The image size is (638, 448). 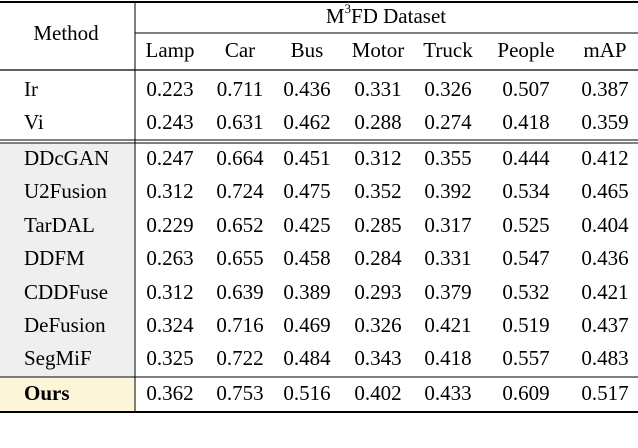 What do you see at coordinates (307, 358) in the screenshot?
I see `score-cell: 0.484` at bounding box center [307, 358].